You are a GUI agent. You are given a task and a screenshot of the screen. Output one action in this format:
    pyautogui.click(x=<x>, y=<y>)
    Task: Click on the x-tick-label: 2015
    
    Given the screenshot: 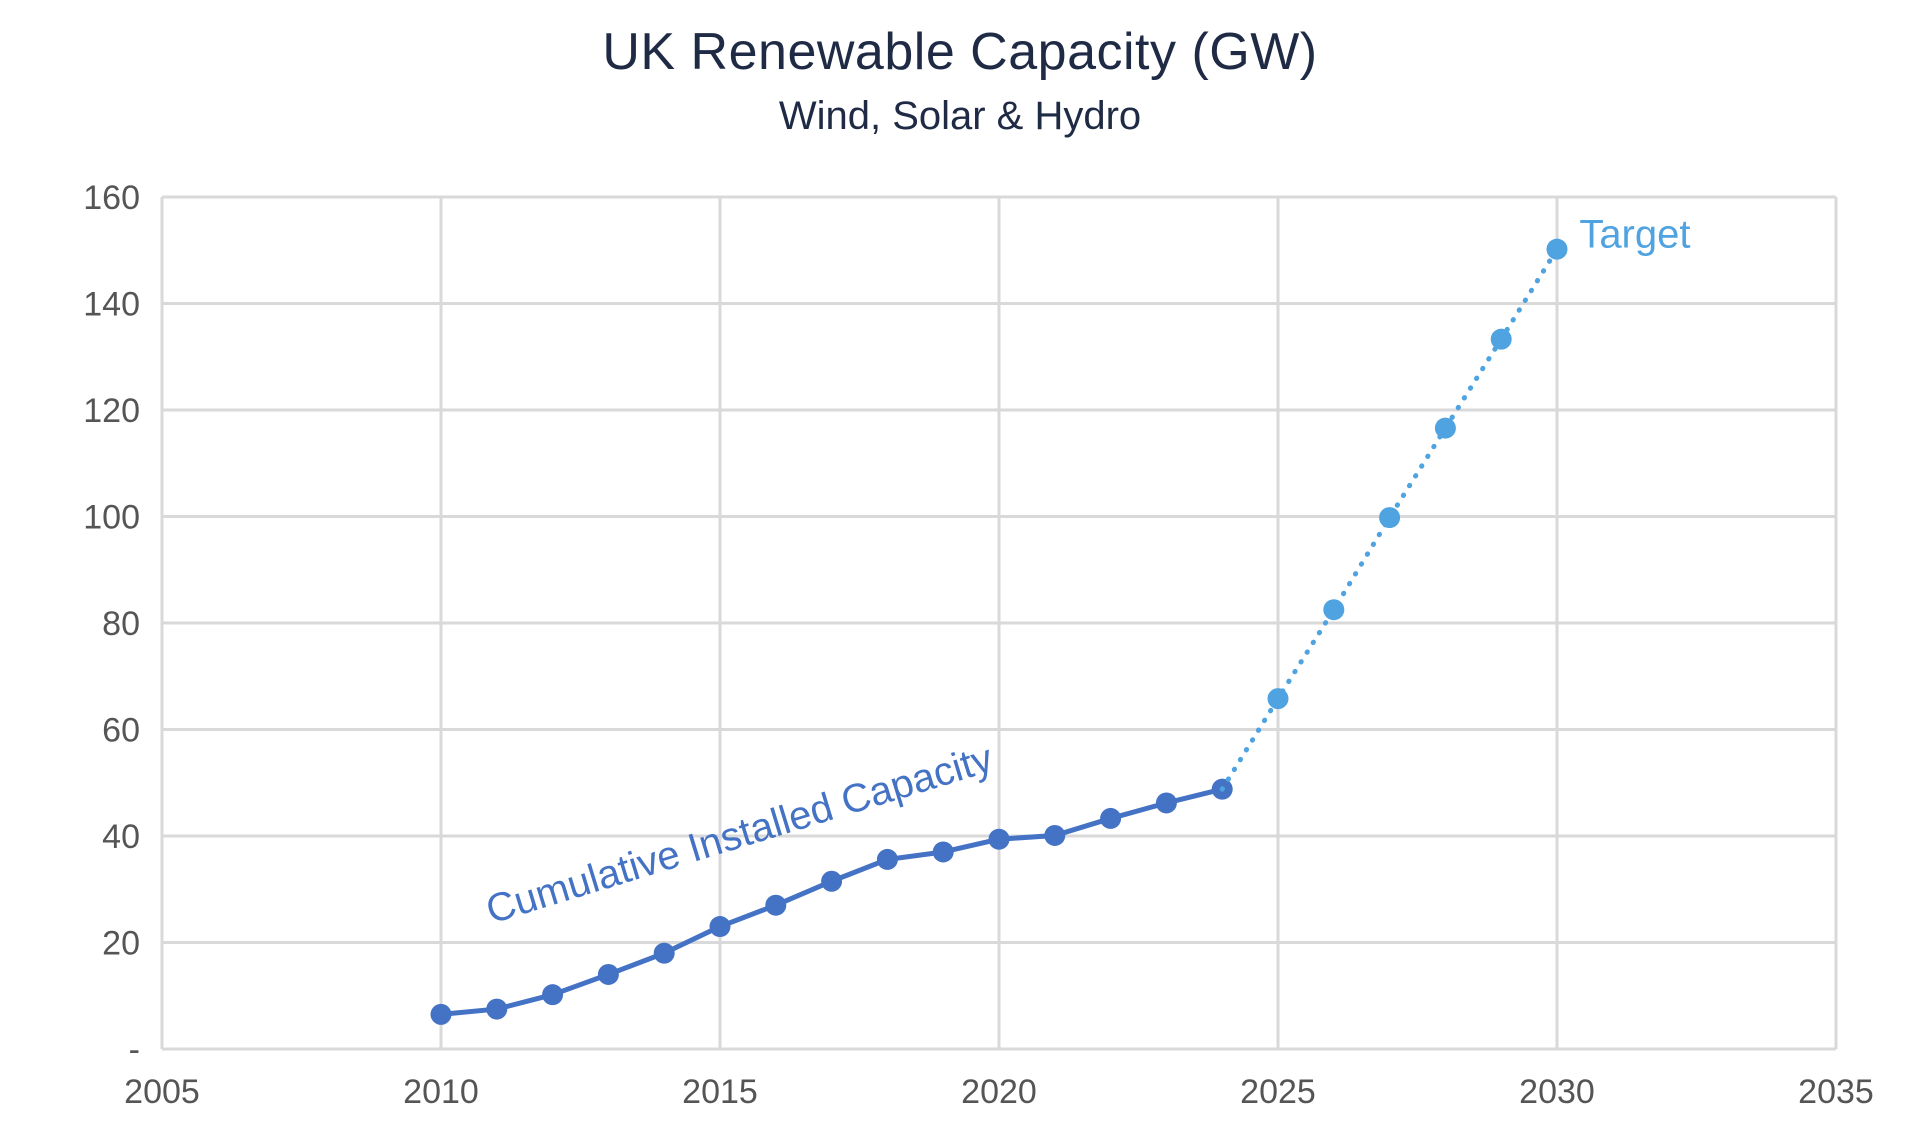 What is the action you would take?
    pyautogui.click(x=720, y=1092)
    